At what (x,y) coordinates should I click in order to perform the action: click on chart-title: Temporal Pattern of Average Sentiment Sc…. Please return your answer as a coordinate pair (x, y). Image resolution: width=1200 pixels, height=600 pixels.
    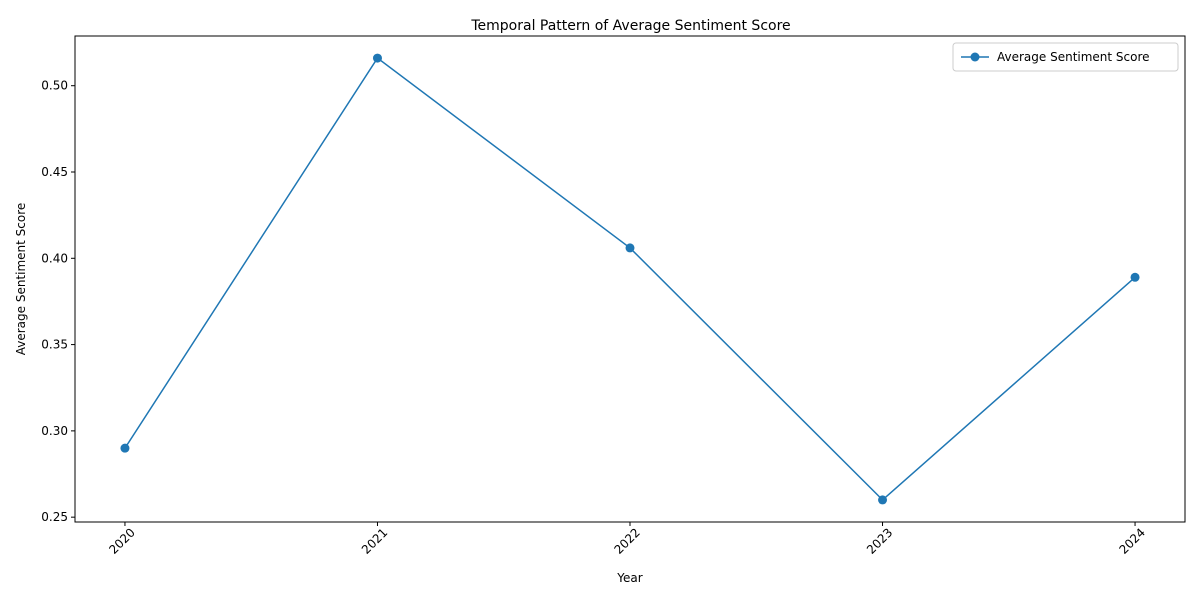
    Looking at the image, I should click on (630, 26).